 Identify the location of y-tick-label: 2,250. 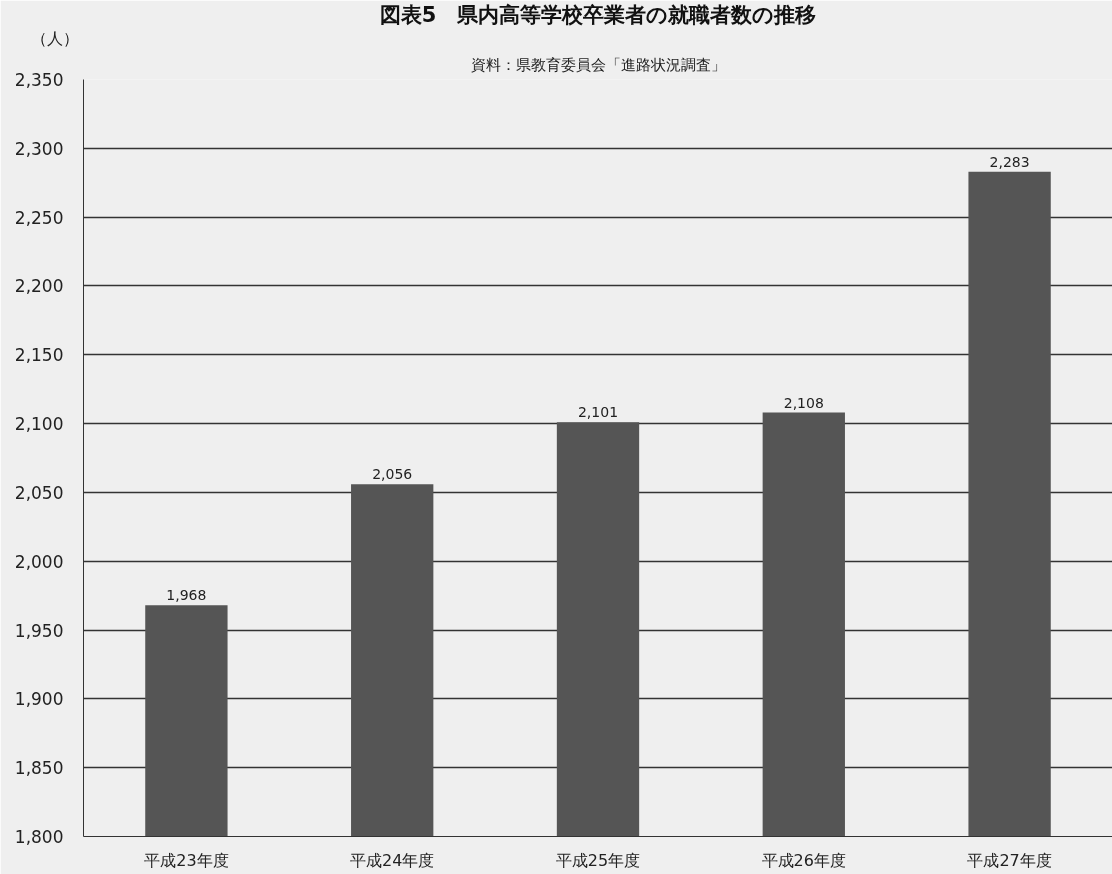
(39, 217).